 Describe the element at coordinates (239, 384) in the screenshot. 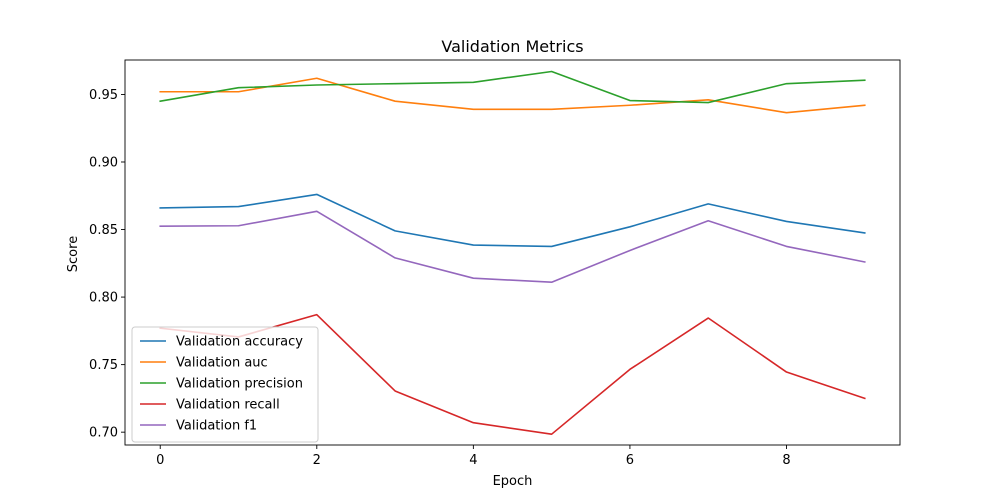

I see `legend-label-validation-precision: Validation precision` at that location.